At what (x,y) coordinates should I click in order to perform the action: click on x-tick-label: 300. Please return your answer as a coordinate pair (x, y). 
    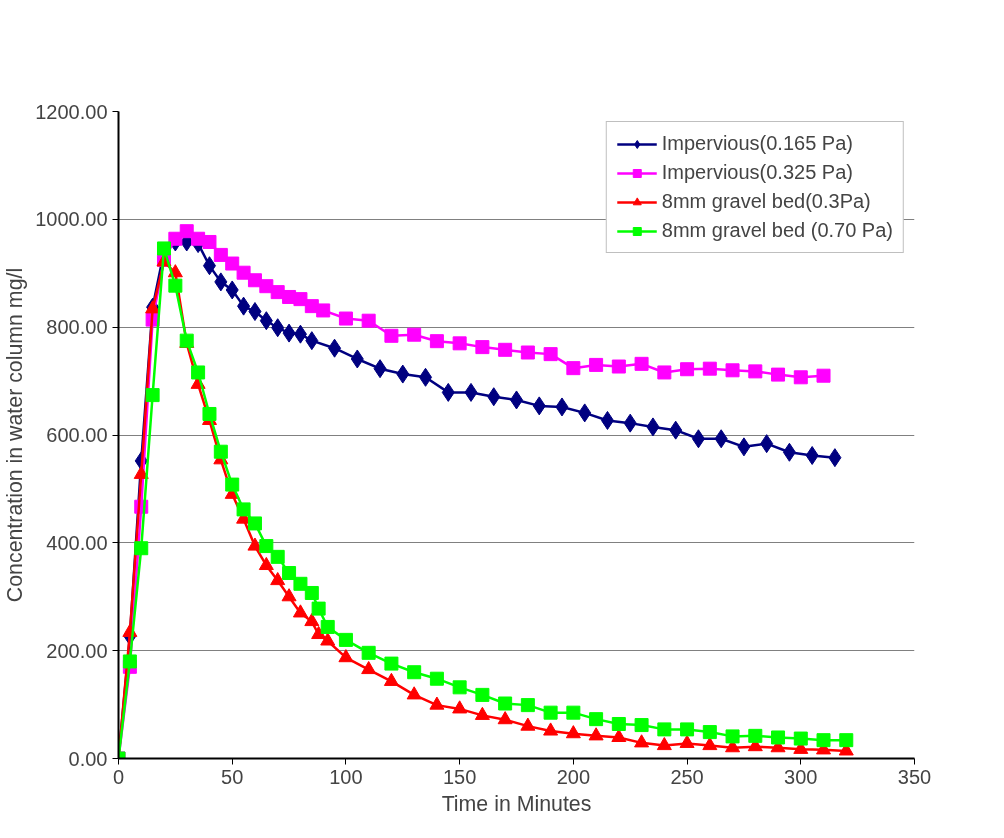
    Looking at the image, I should click on (801, 776).